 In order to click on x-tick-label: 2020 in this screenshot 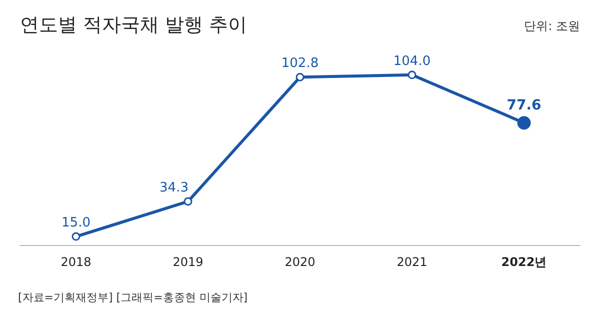, I will do `click(300, 261)`.